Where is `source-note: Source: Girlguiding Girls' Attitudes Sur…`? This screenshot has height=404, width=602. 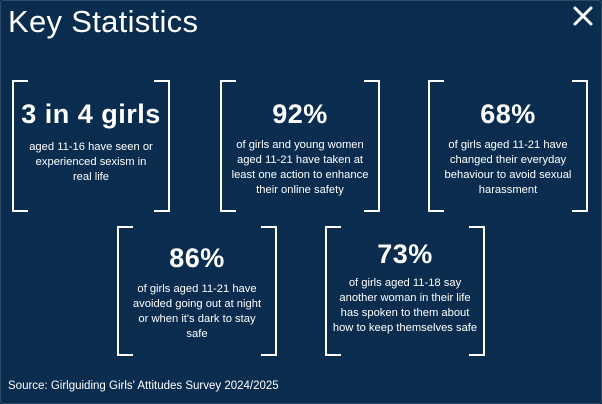 source-note: Source: Girlguiding Girls' Attitudes Sur… is located at coordinates (143, 386).